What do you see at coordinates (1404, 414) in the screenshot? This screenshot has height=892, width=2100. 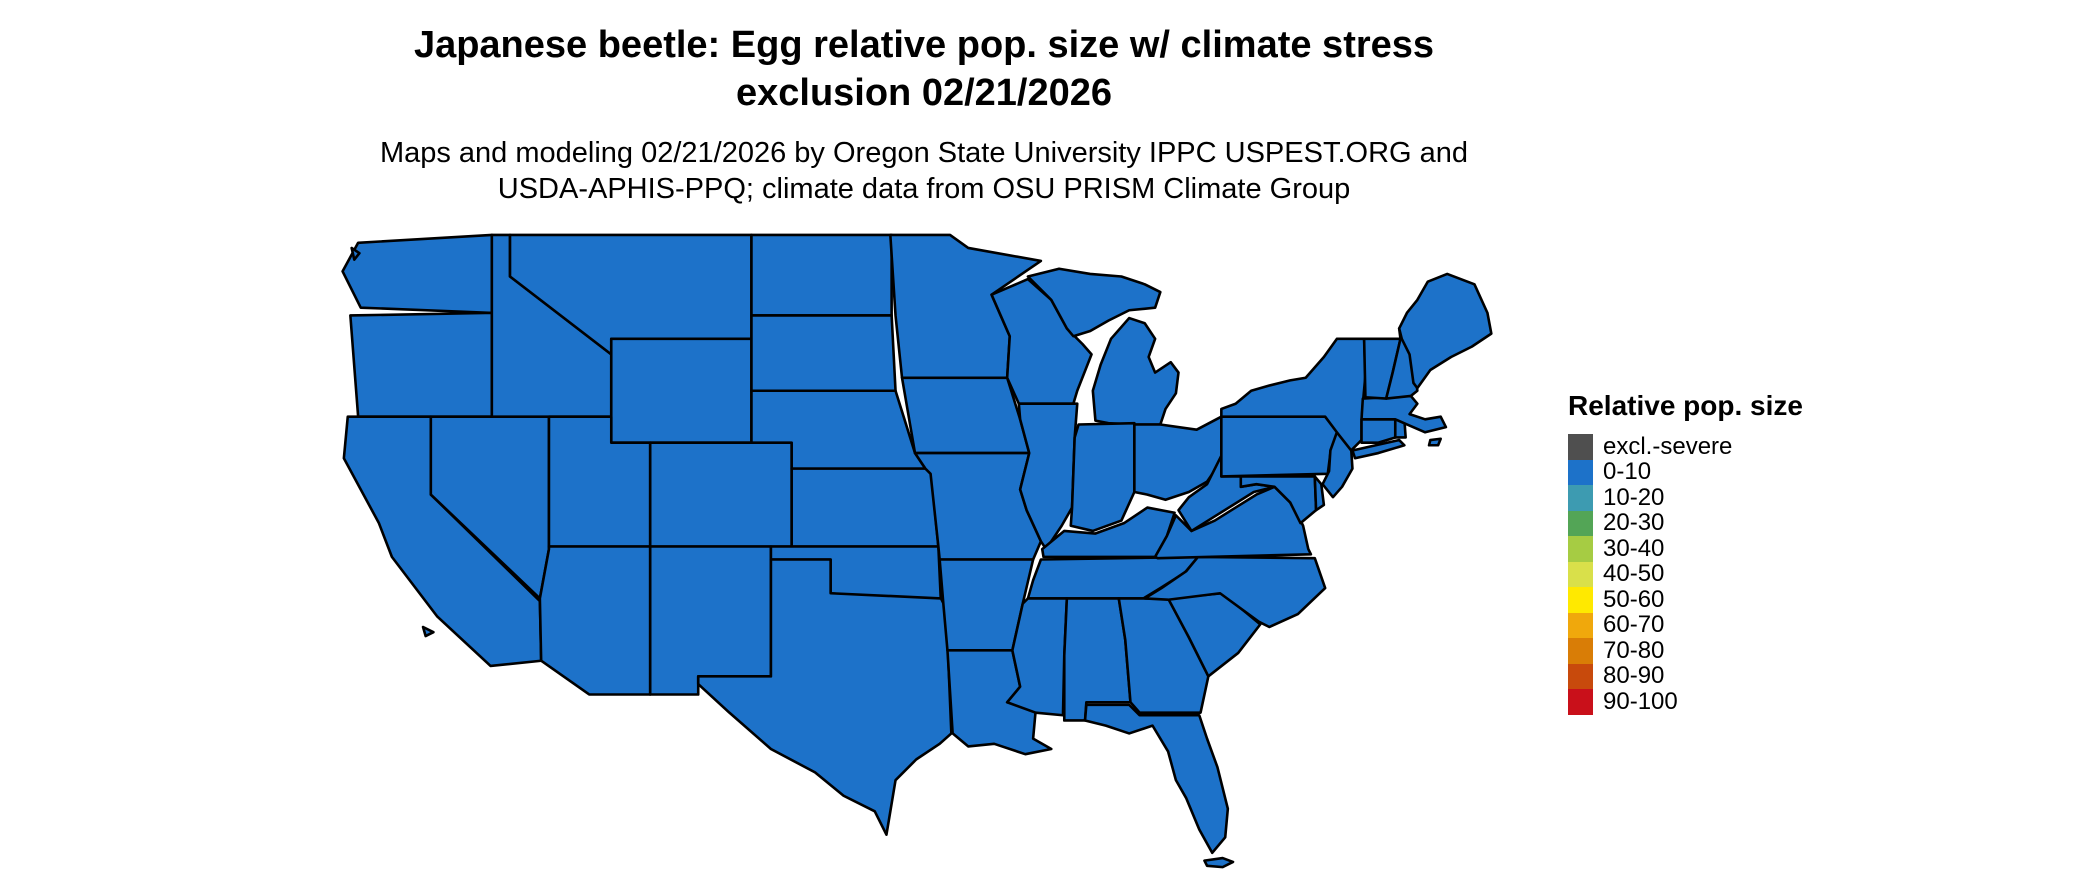 I see `state-massachusetts` at bounding box center [1404, 414].